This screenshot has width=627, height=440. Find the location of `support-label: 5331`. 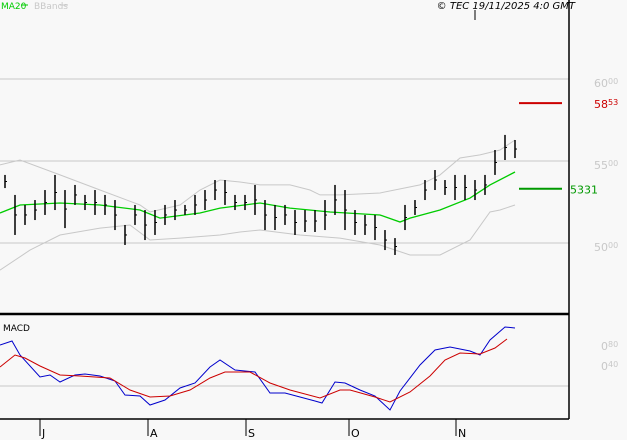

support-label: 5331 is located at coordinates (584, 190).